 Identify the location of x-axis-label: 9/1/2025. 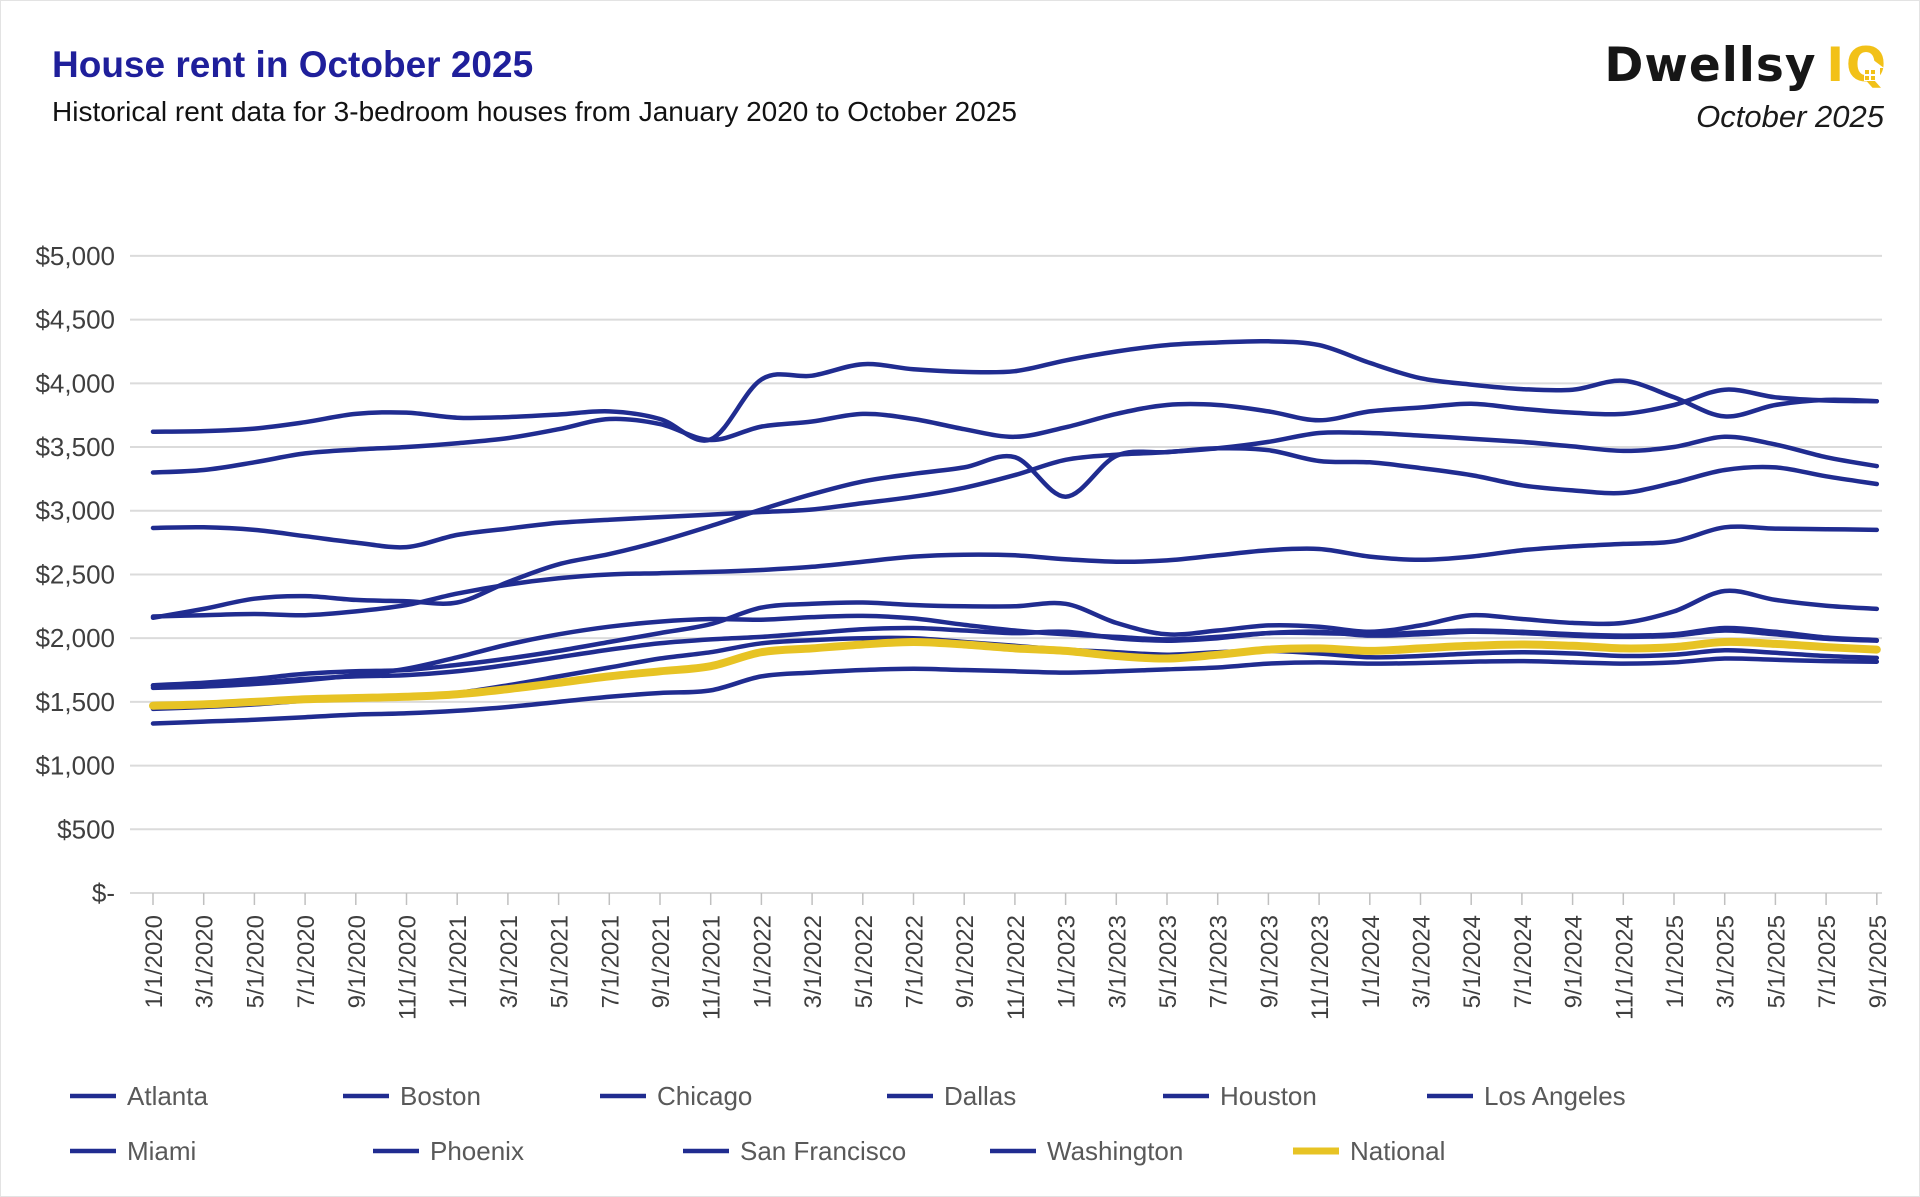
(1878, 961).